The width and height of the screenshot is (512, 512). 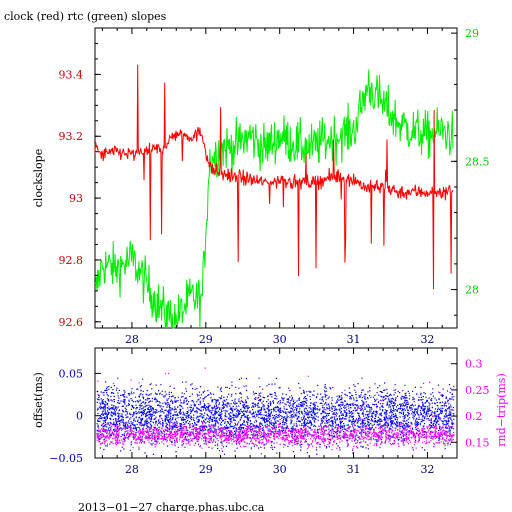 I want to click on footer-text: 2013−01−27 charge.phas.ubc.ca, so click(x=171, y=506).